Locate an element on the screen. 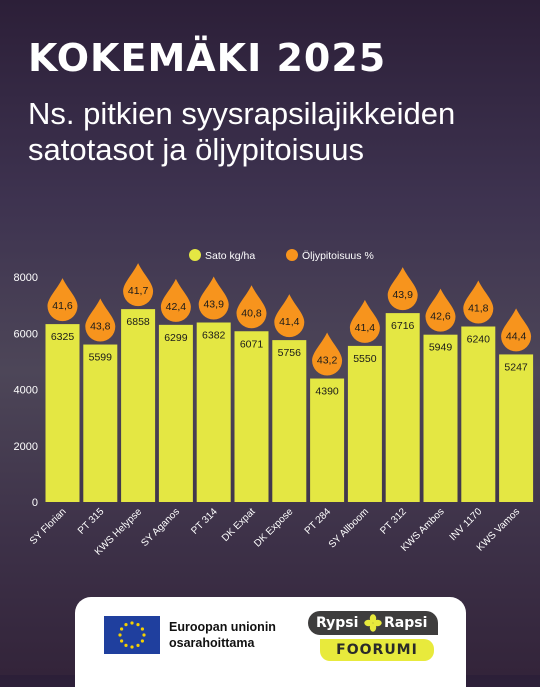 Image resolution: width=540 pixels, height=687 pixels. bar-value-label: 5247 is located at coordinates (516, 367).